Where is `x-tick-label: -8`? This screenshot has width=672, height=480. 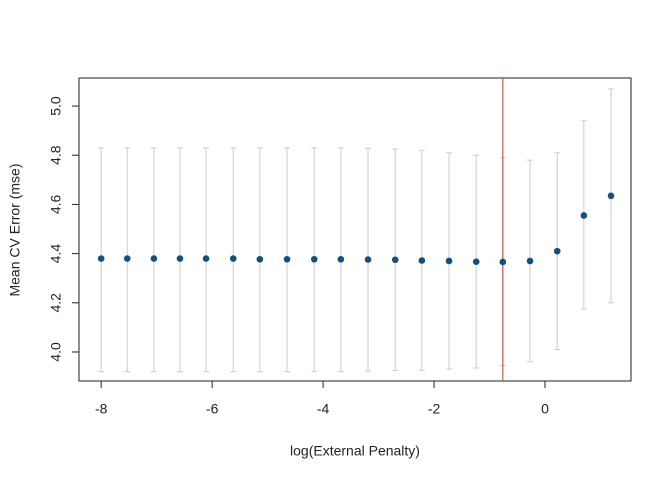
x-tick-label: -8 is located at coordinates (101, 409).